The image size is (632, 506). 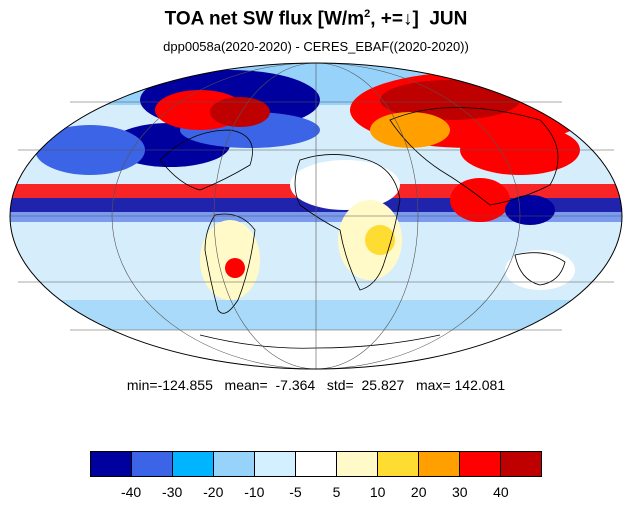 I want to click on s-africa-gold, so click(x=380, y=240).